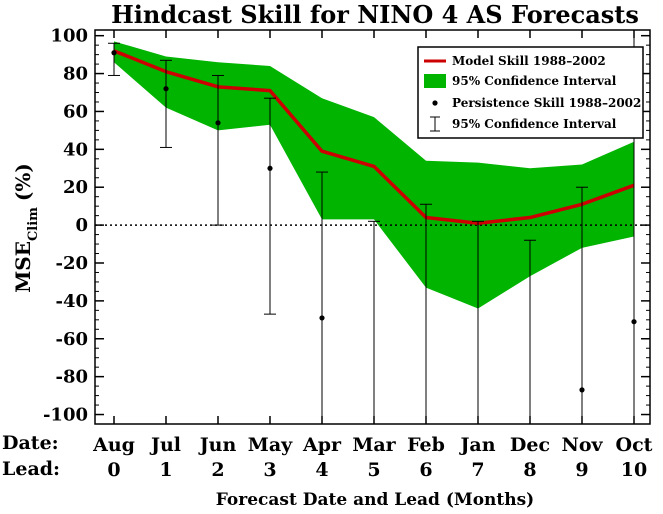 This screenshot has width=663, height=514. What do you see at coordinates (270, 445) in the screenshot?
I see `x-tick-label-date: May` at bounding box center [270, 445].